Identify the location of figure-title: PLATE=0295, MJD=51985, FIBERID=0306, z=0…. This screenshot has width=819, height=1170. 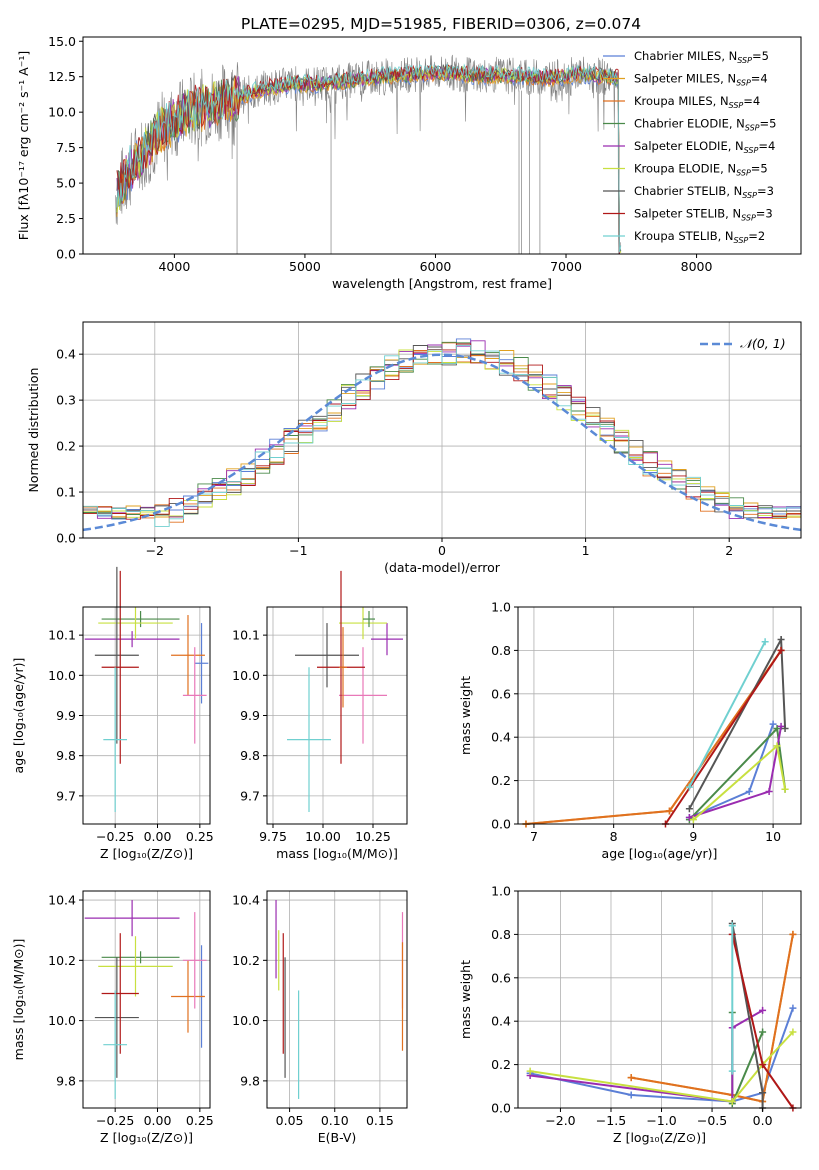
(441, 24).